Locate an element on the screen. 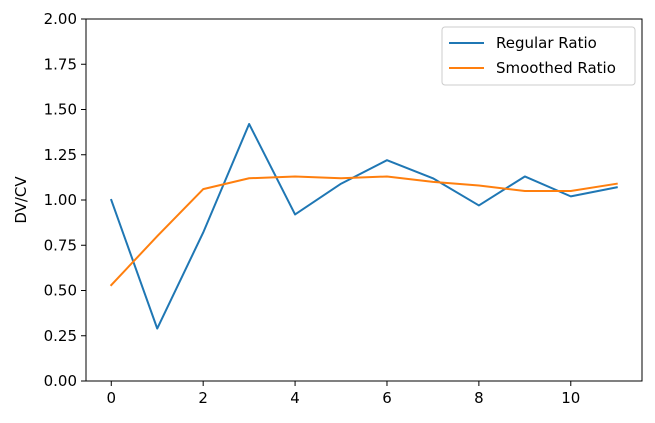  x-tick-label: 10 is located at coordinates (570, 398).